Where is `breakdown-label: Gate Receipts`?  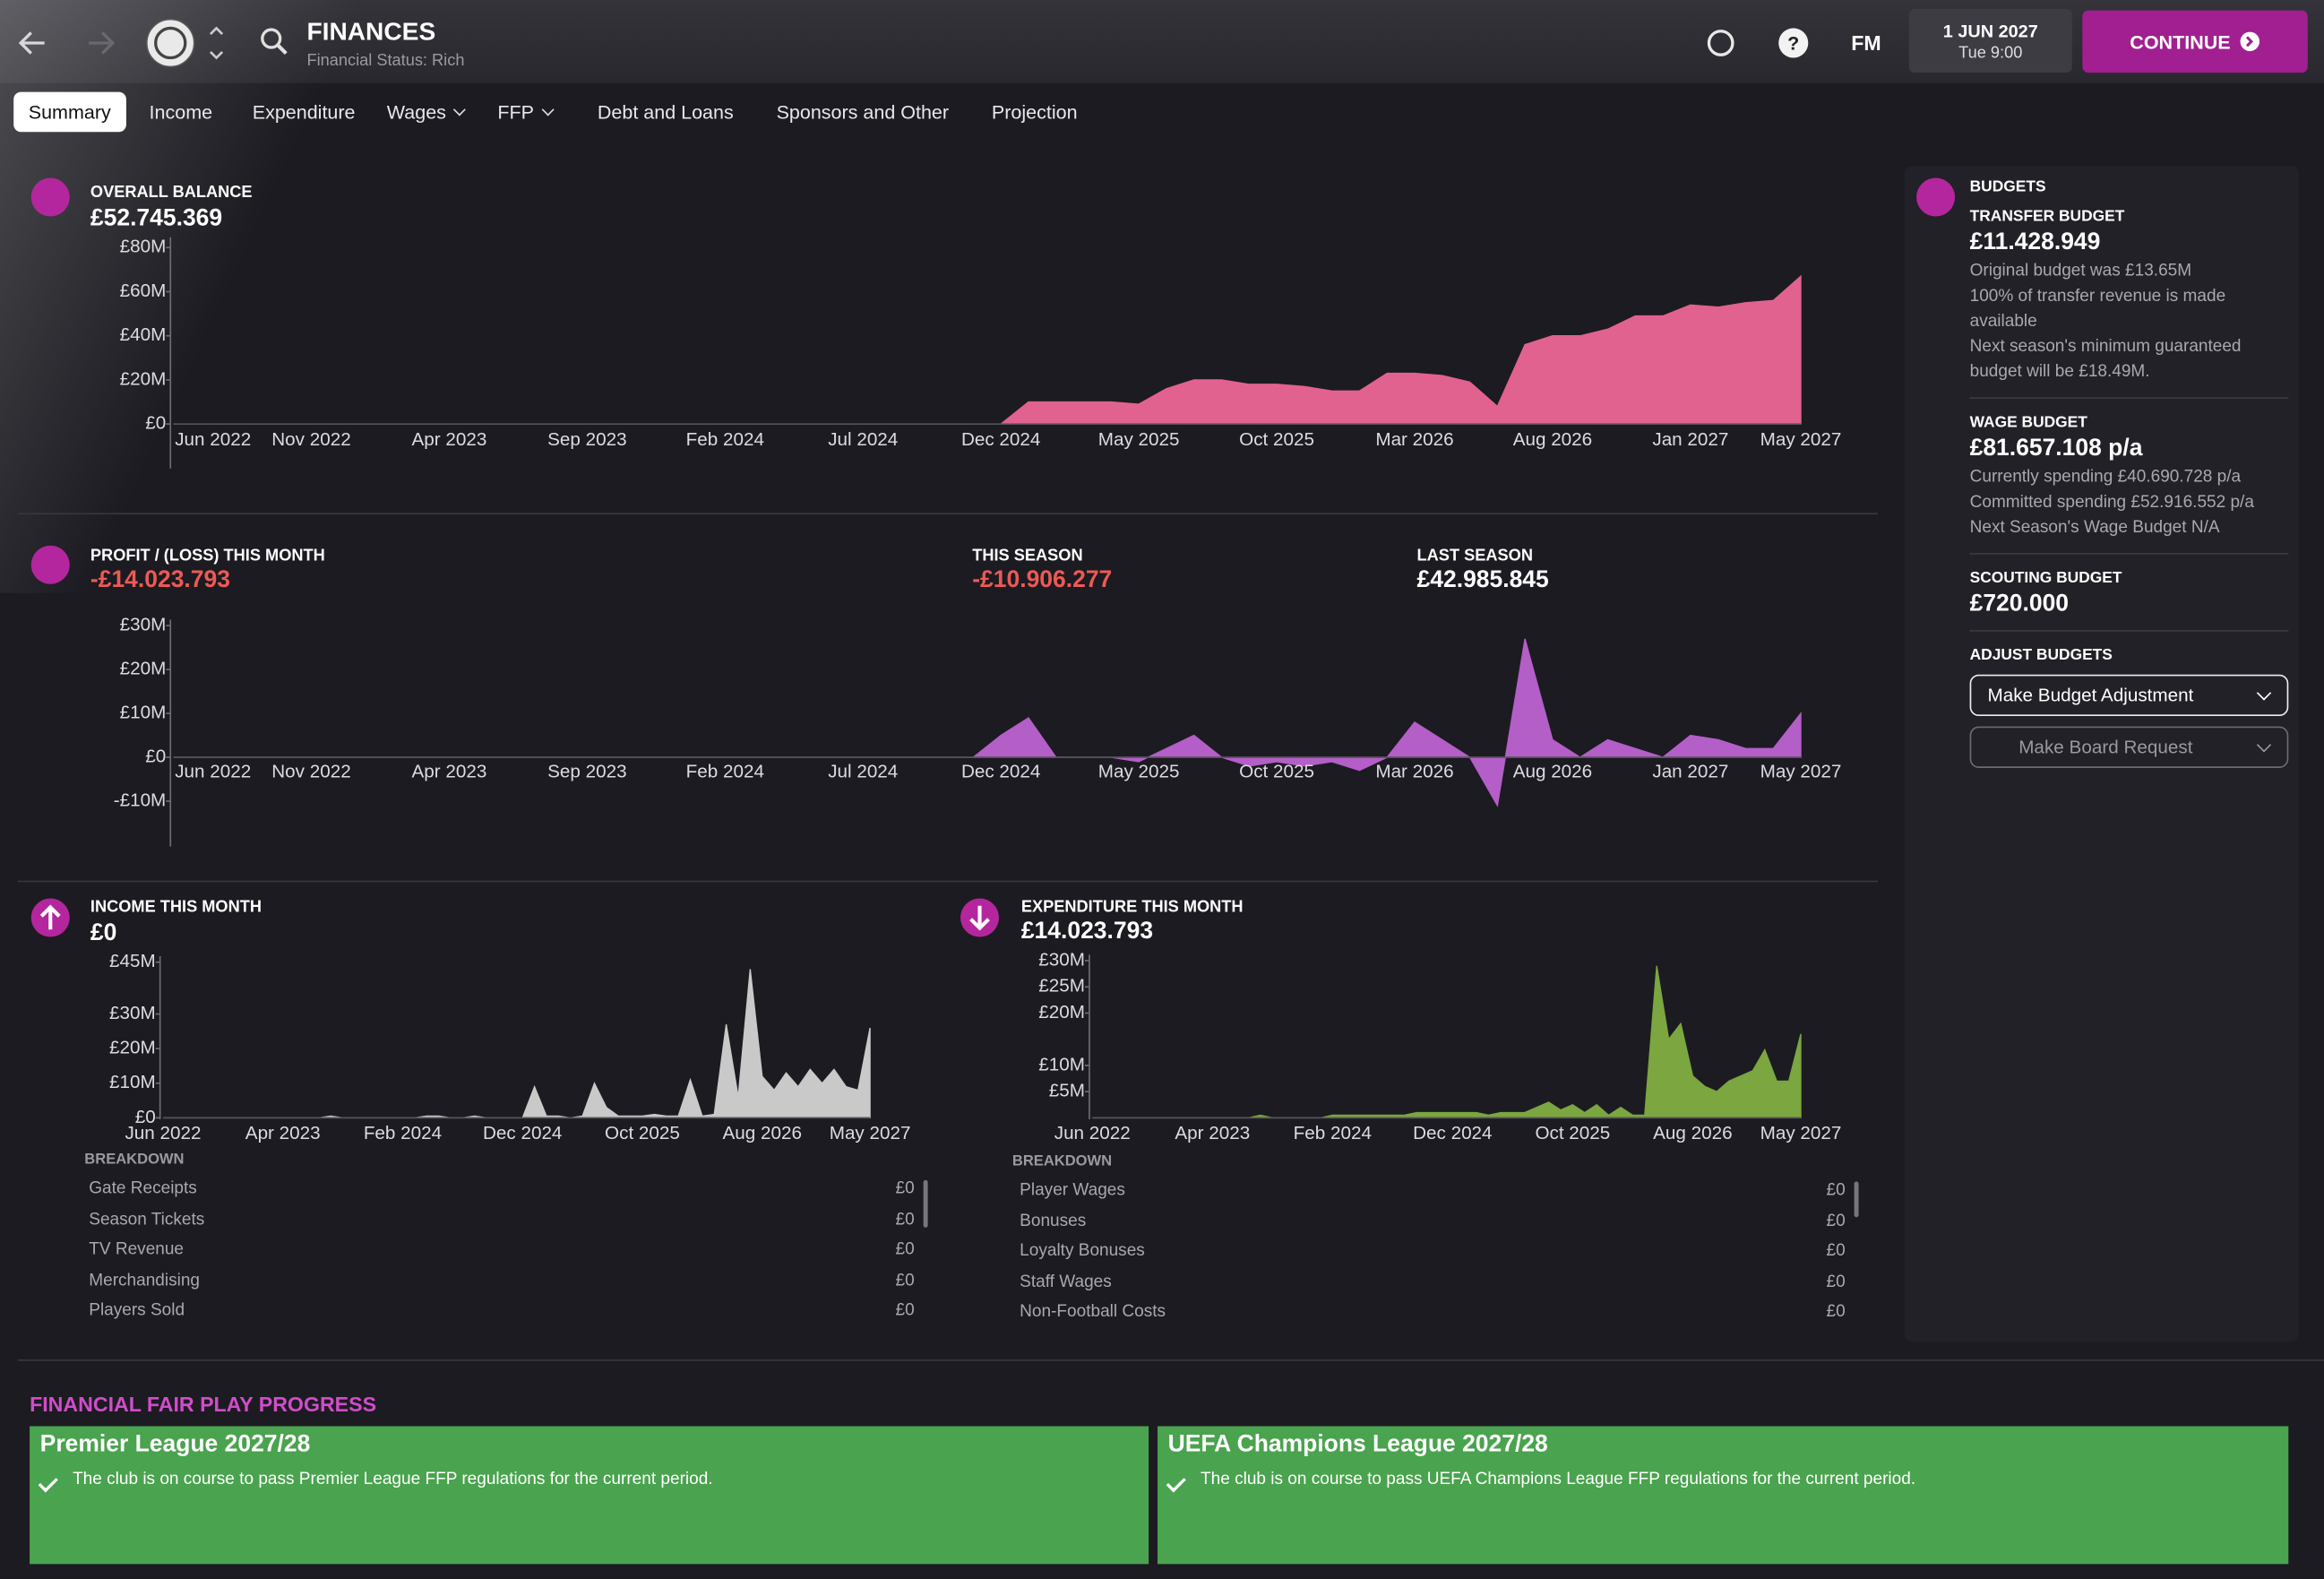 breakdown-label: Gate Receipts is located at coordinates (143, 1188).